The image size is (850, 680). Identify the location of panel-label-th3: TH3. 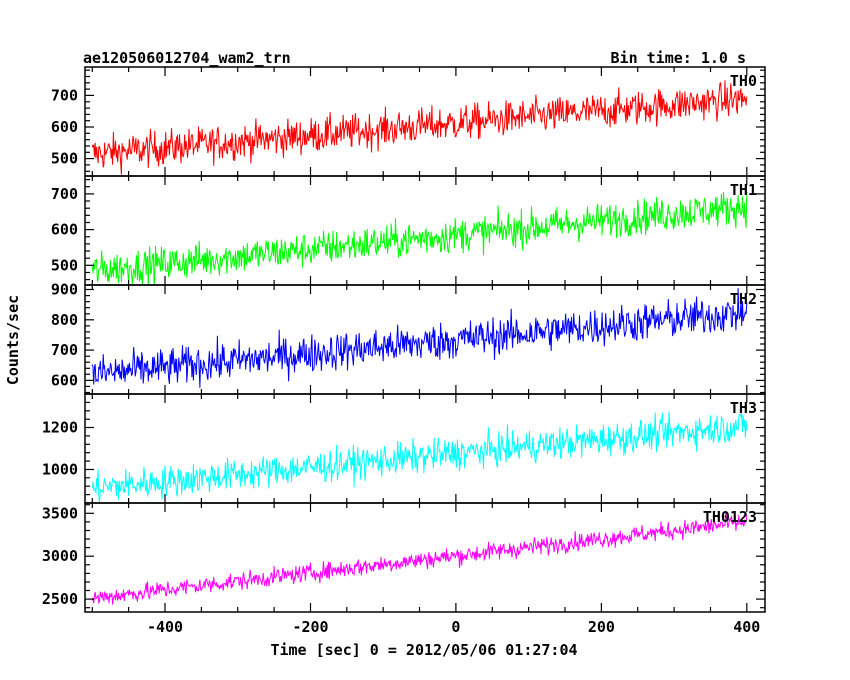
(743, 408).